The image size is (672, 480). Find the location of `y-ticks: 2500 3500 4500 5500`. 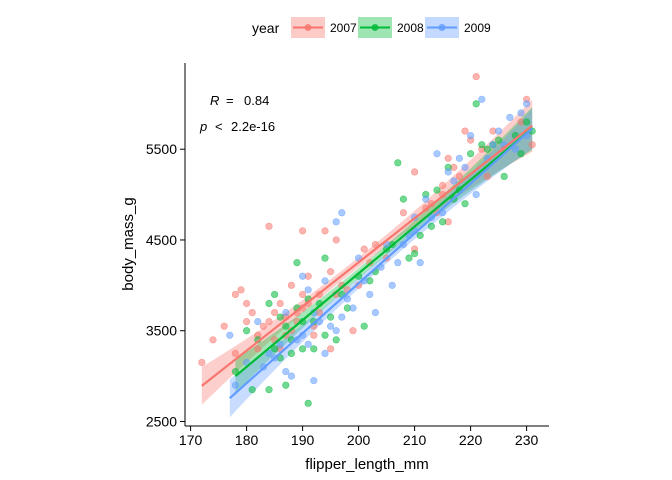

y-ticks: 2500 3500 4500 5500 is located at coordinates (165, 285).